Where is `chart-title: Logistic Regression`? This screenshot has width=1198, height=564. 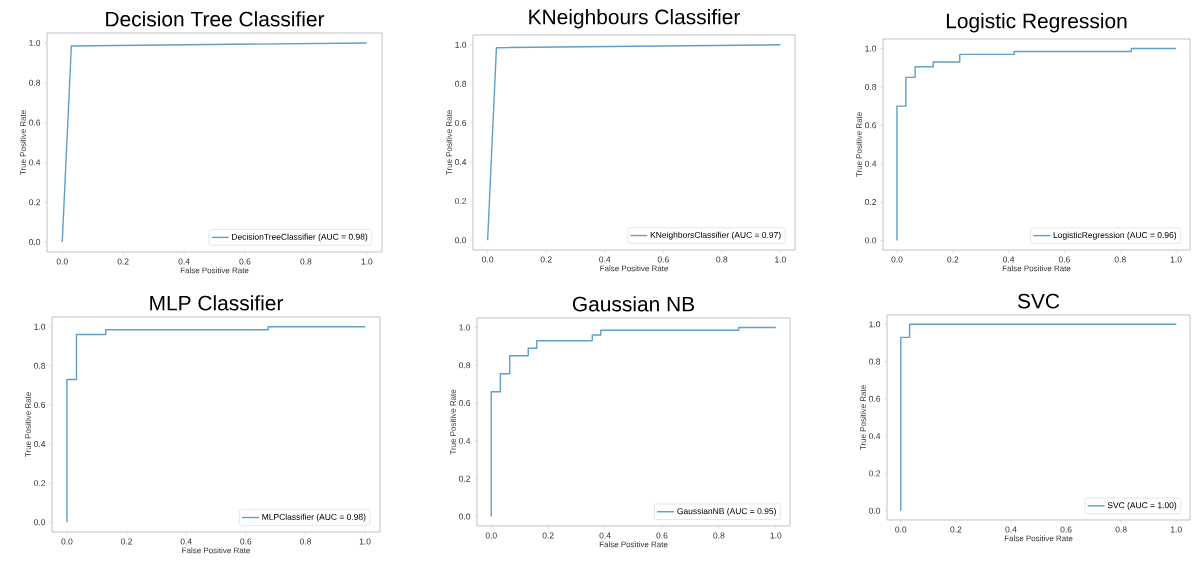
chart-title: Logistic Regression is located at coordinates (1036, 22).